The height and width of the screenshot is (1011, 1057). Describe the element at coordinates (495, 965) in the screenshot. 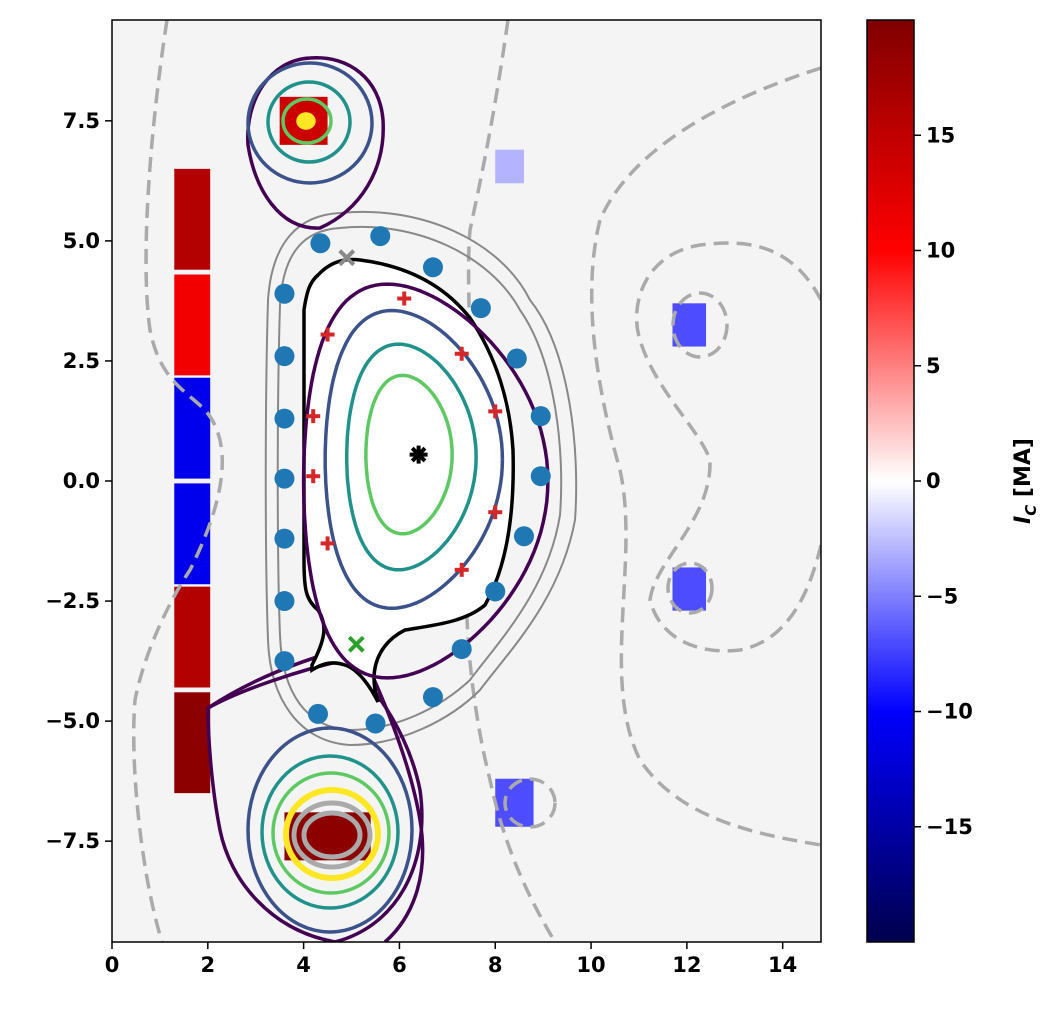

I see `x-tick-label: 8` at that location.